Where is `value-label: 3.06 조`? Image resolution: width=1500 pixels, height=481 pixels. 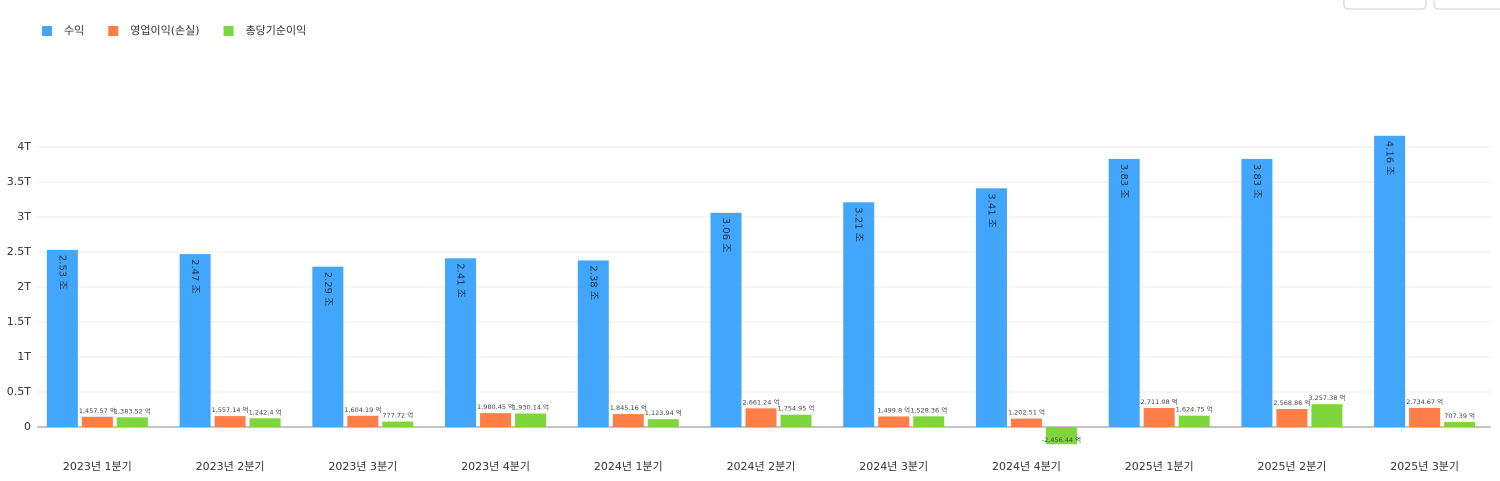
value-label: 3.06 조 is located at coordinates (725, 235).